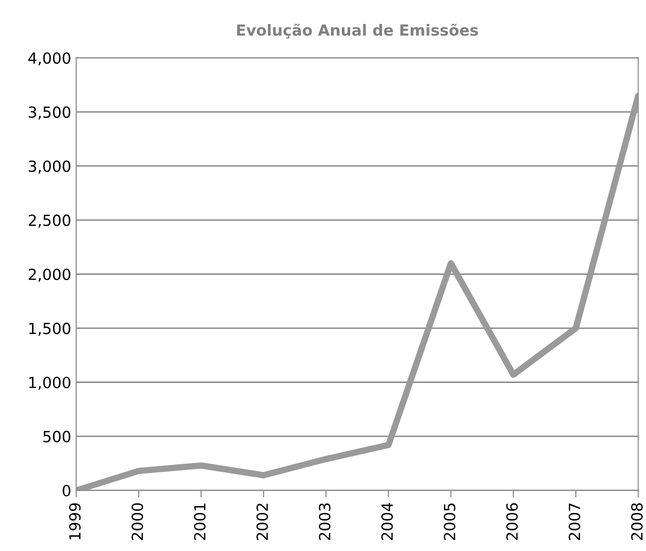 The width and height of the screenshot is (646, 551). I want to click on y-tick-label: 3,500, so click(49, 113).